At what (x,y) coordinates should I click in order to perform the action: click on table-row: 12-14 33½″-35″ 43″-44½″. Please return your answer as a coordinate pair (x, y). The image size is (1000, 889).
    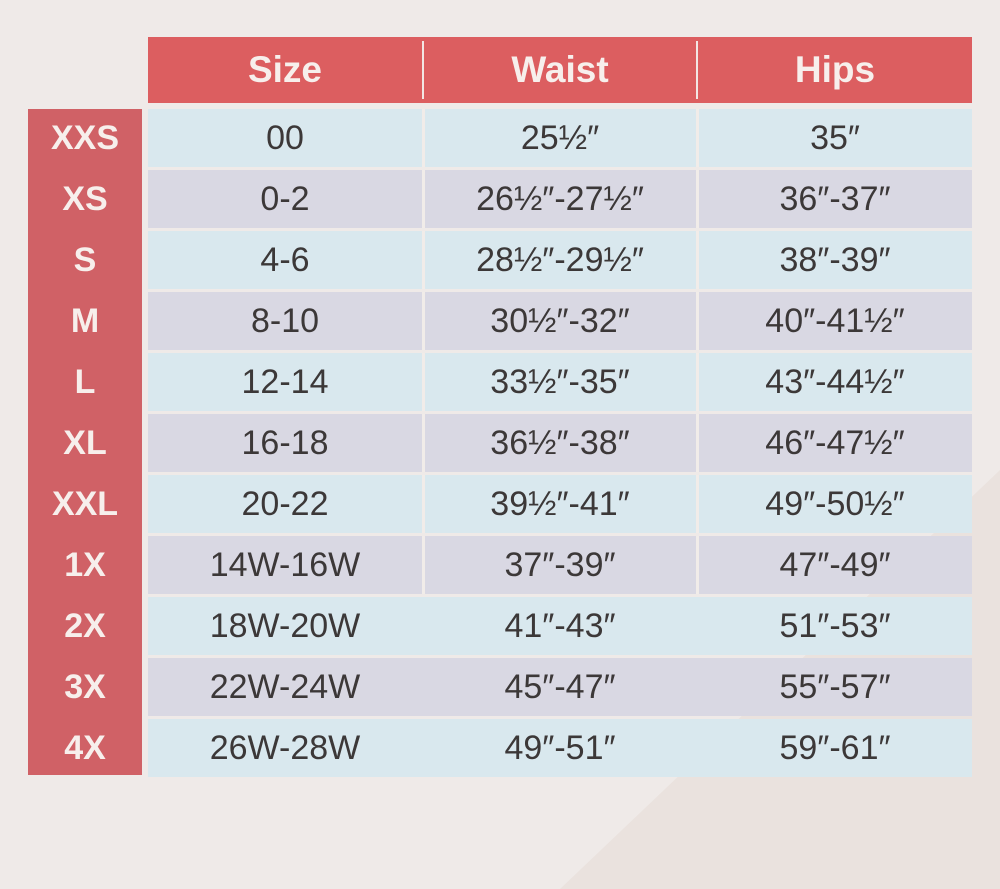
    Looking at the image, I should click on (560, 382).